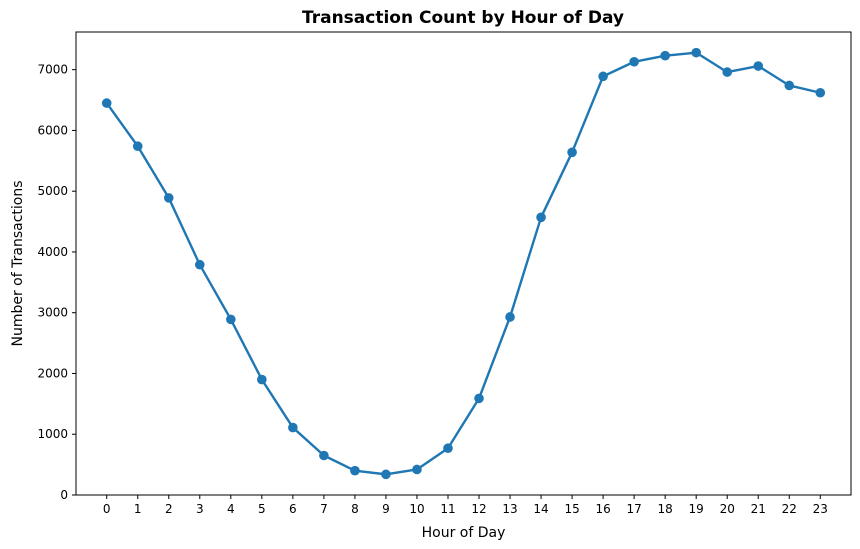 The image size is (860, 549). I want to click on x-tick-label: 12, so click(478, 509).